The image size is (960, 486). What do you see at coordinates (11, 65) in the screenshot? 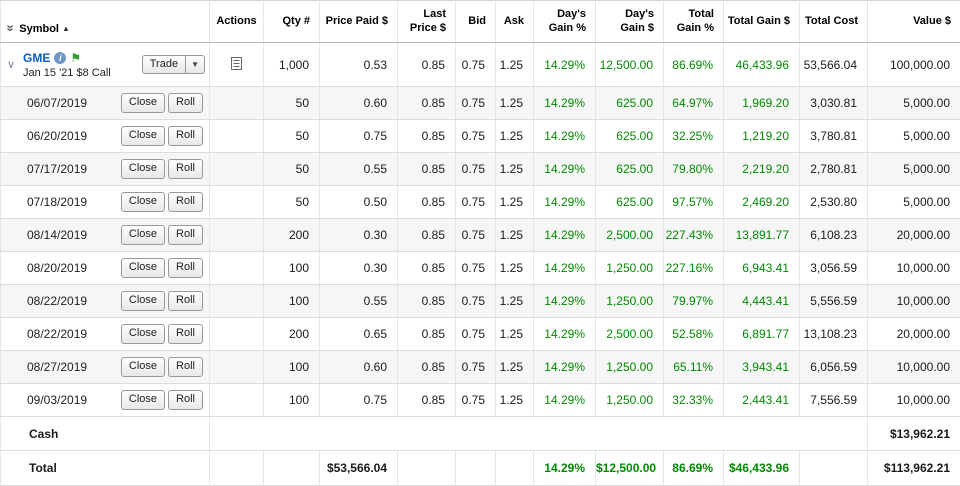
I see `expand-row-icon: ∨` at bounding box center [11, 65].